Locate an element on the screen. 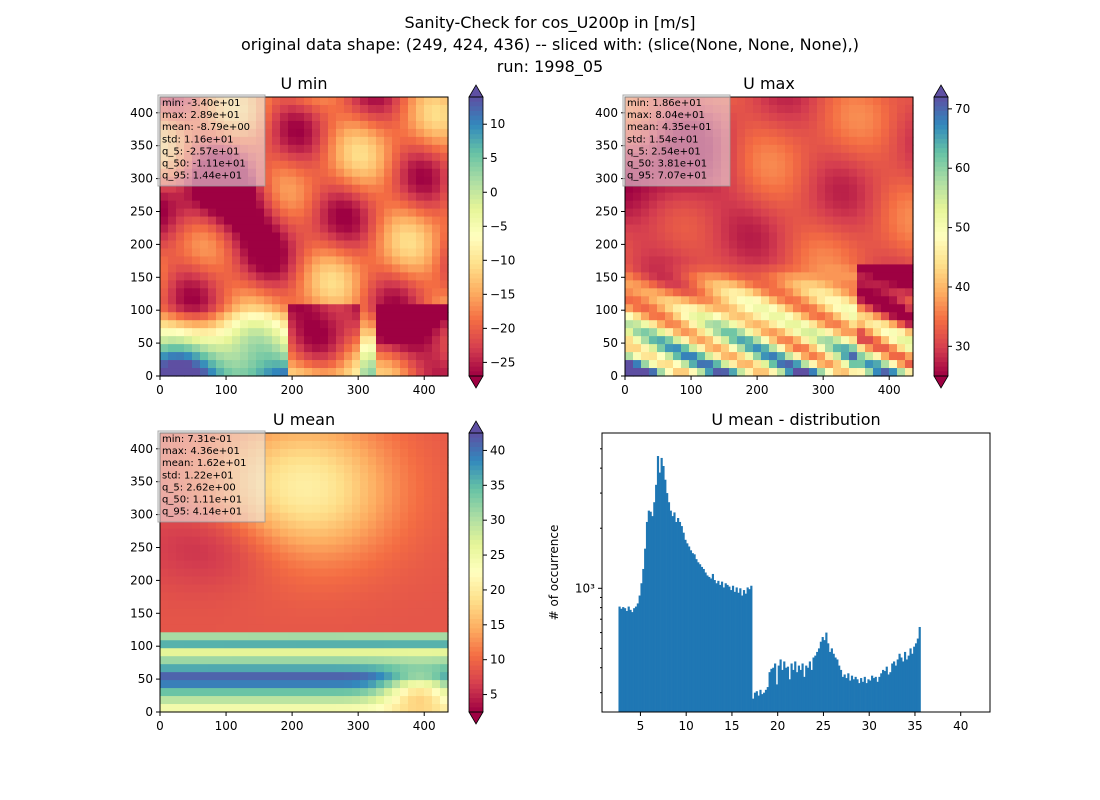 Image resolution: width=1100 pixels, height=800 pixels. colorbar-tick-label: 50 is located at coordinates (962, 228).